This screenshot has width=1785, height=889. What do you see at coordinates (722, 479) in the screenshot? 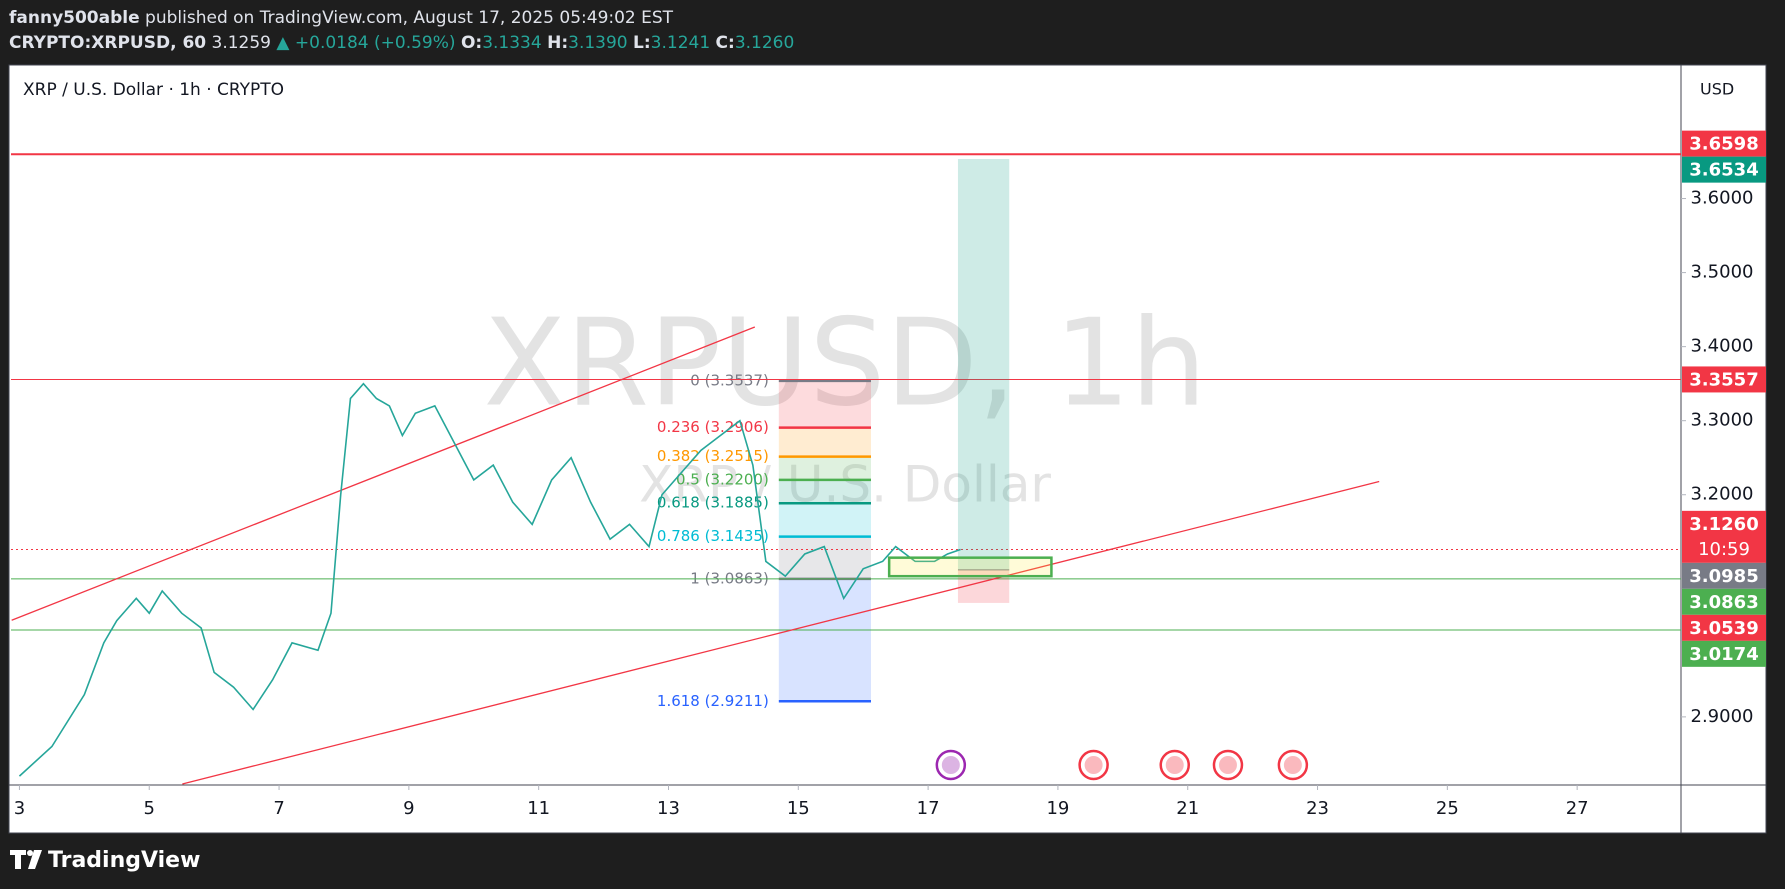
I see `fib-label: 0.5 (3.2200)` at bounding box center [722, 479].